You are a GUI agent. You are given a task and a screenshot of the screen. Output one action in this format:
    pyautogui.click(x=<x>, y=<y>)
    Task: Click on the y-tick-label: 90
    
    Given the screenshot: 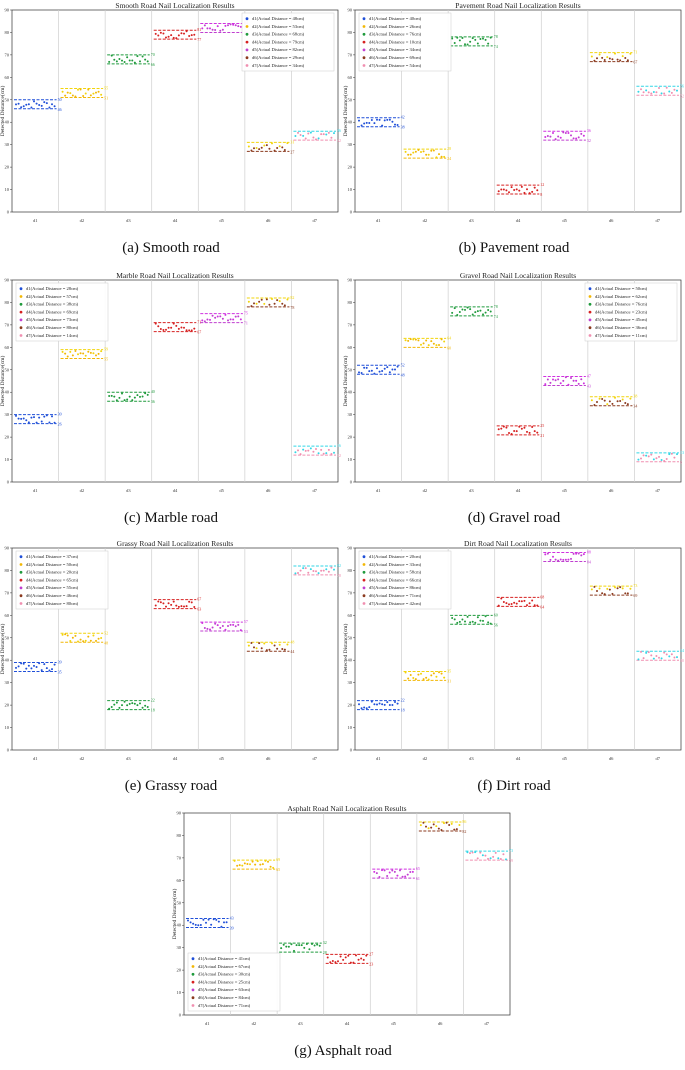 What is the action you would take?
    pyautogui.click(x=350, y=10)
    